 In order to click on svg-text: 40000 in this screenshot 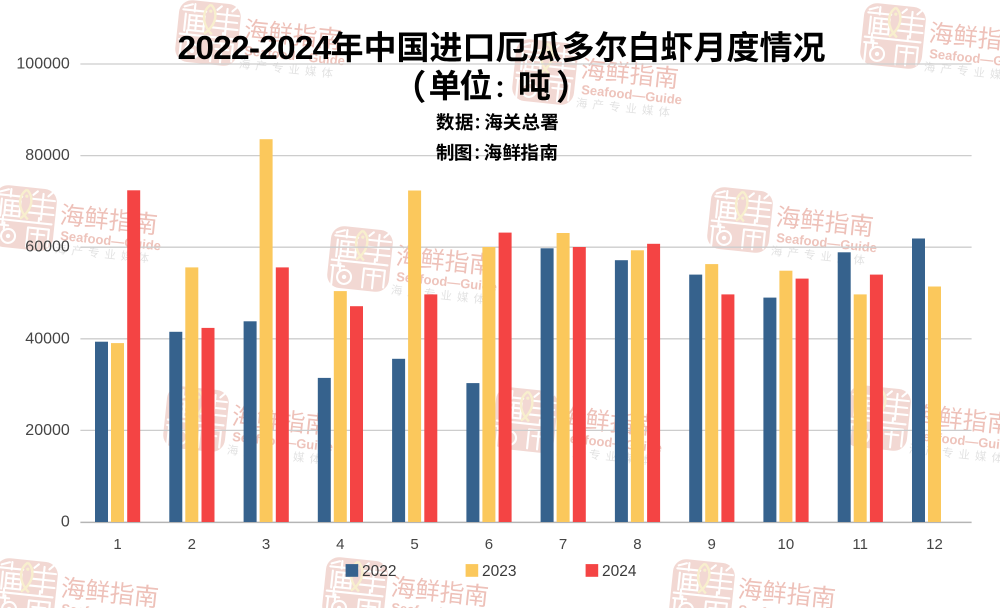, I will do `click(47, 338)`.